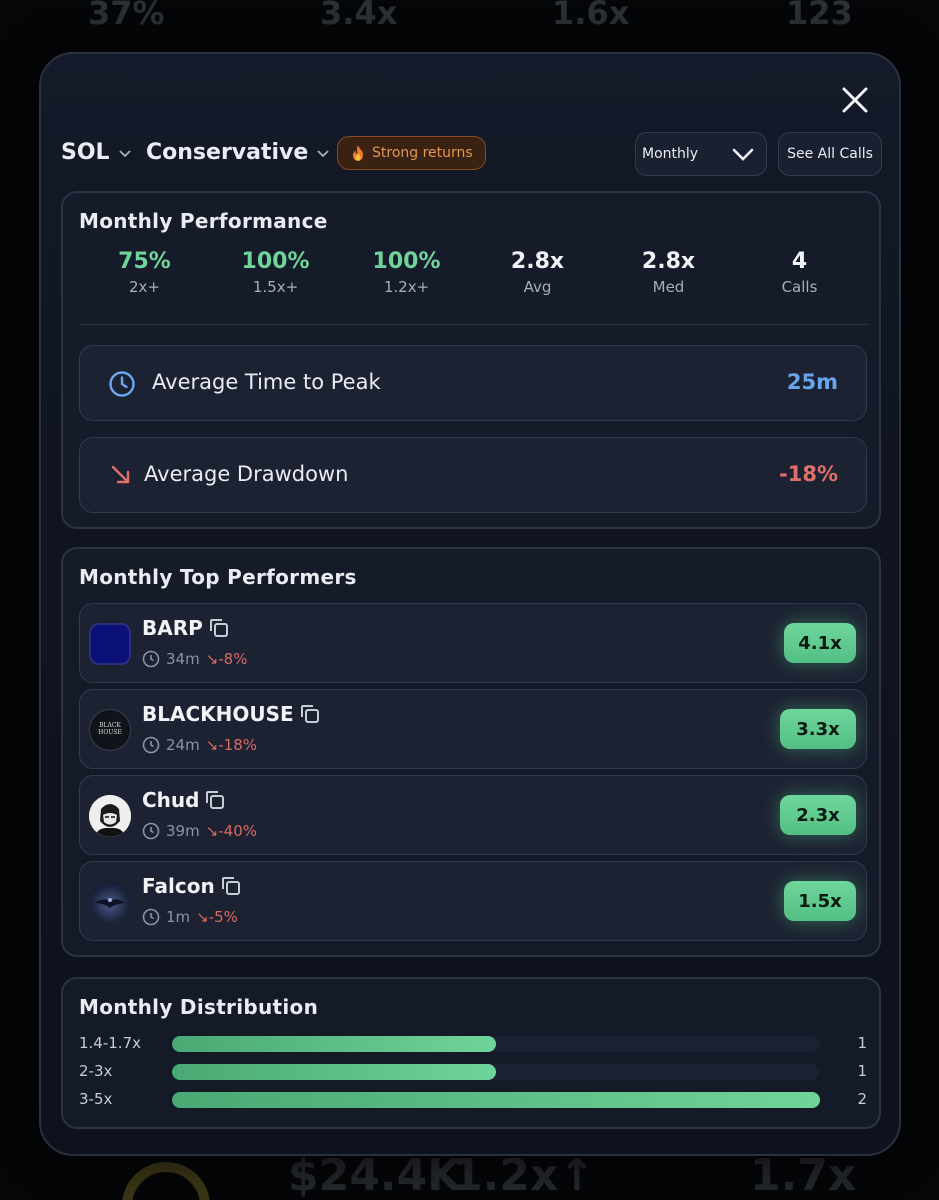 Image resolution: width=939 pixels, height=1200 pixels. What do you see at coordinates (808, 474) in the screenshot?
I see `metric-value: -18%` at bounding box center [808, 474].